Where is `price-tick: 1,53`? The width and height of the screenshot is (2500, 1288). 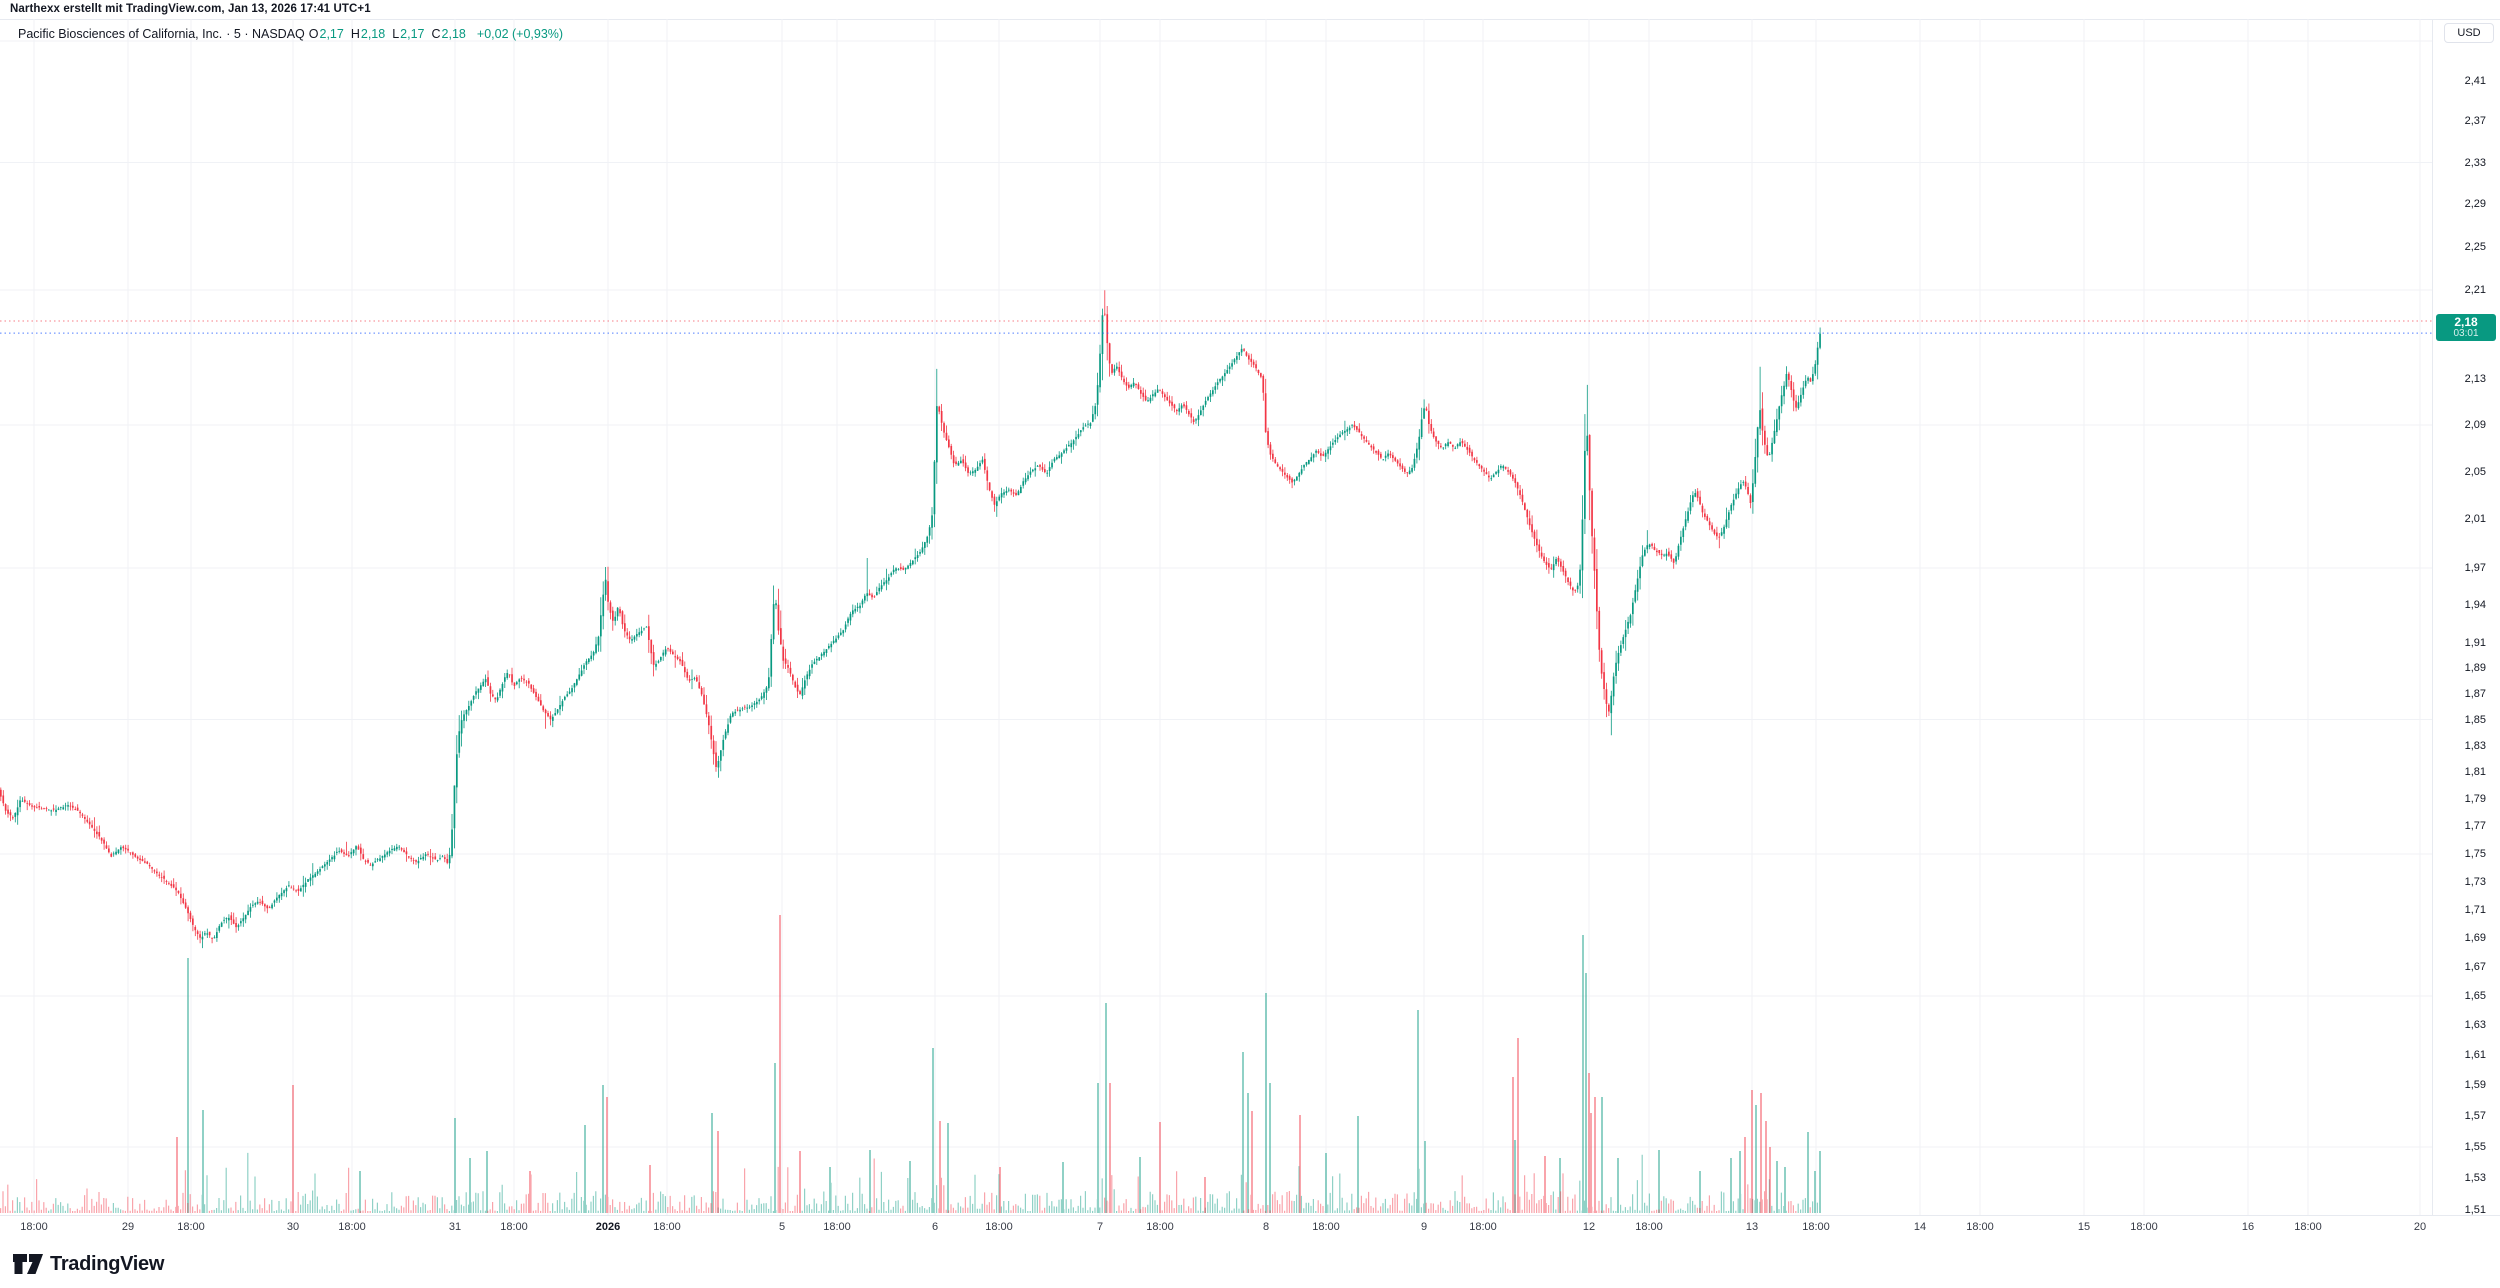 price-tick: 1,53 is located at coordinates (2475, 1178).